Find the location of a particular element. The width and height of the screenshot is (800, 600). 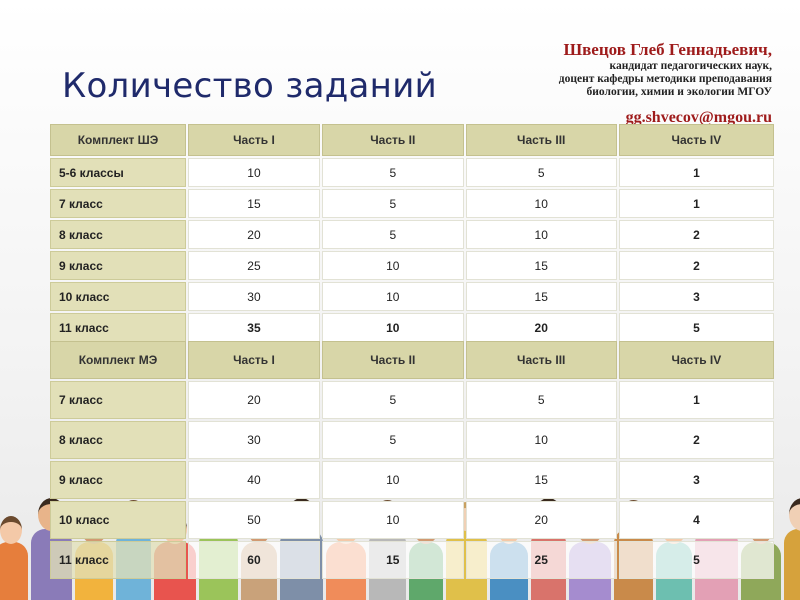

table-row: 9 класс 25 10 15 2 is located at coordinates (412, 265).